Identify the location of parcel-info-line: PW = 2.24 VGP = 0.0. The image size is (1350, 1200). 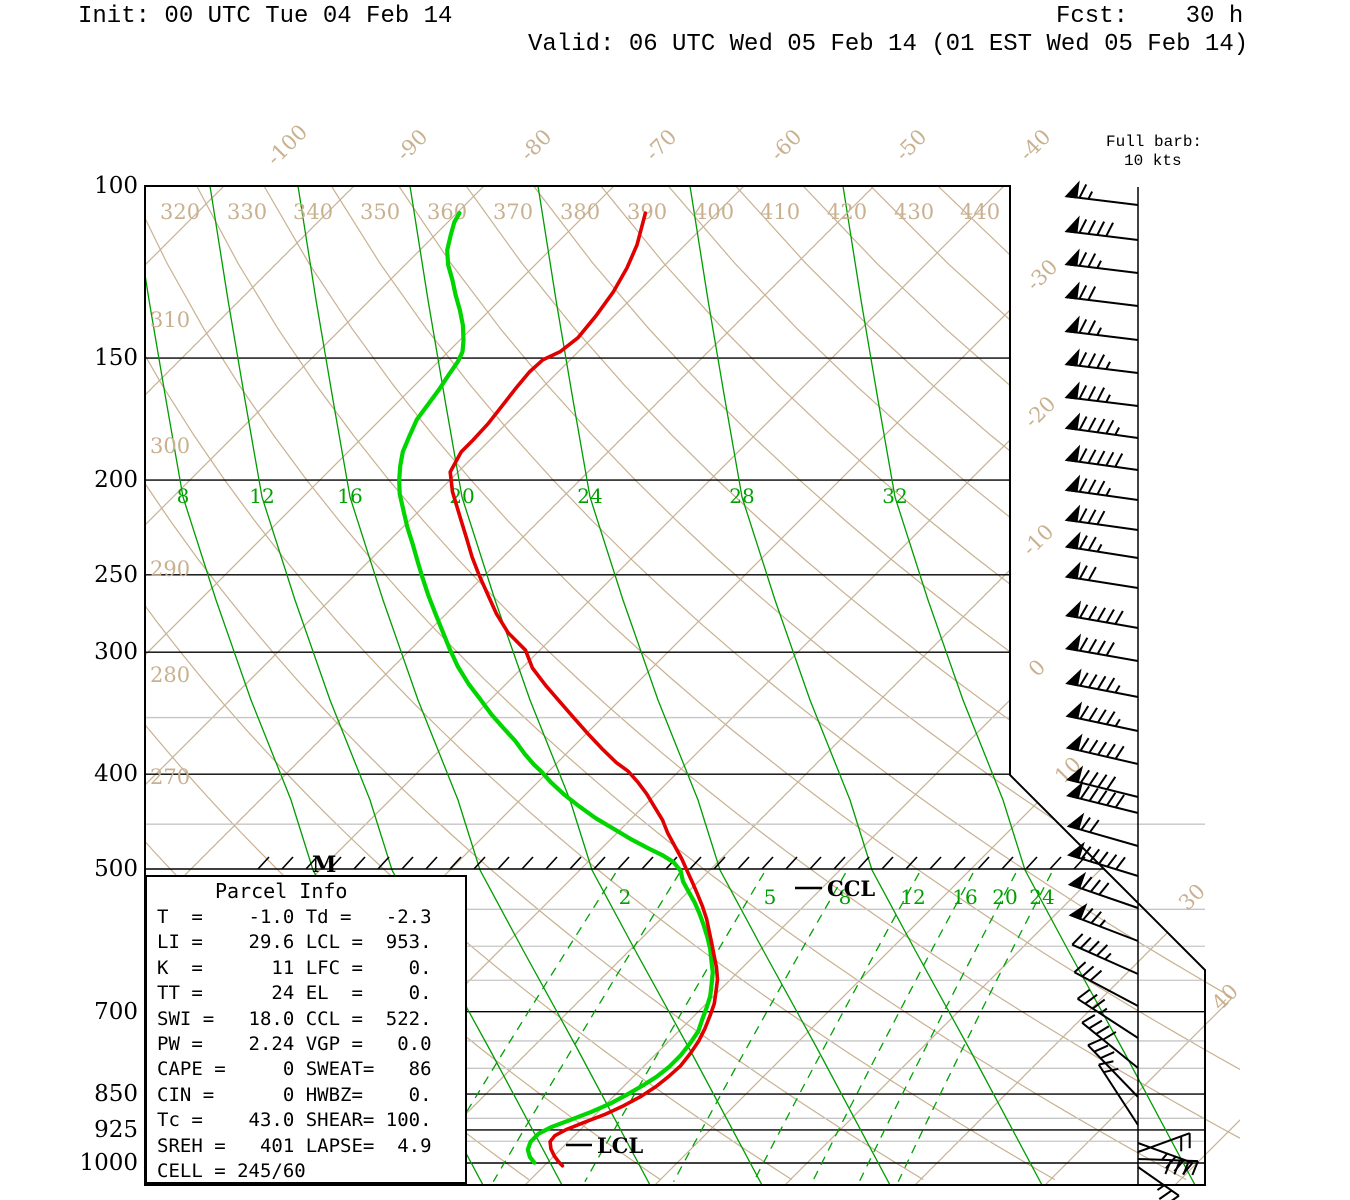
(294, 1044).